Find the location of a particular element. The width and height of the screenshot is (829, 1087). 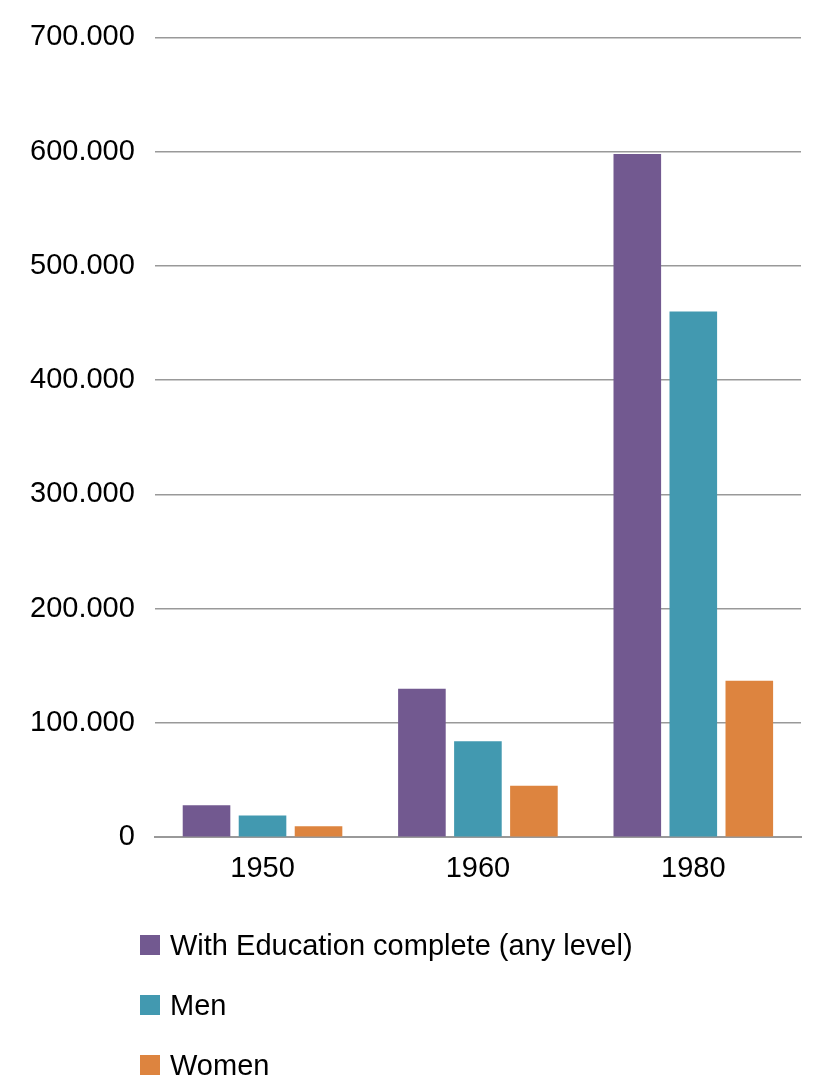

y-tick-label: 0 is located at coordinates (126, 835).